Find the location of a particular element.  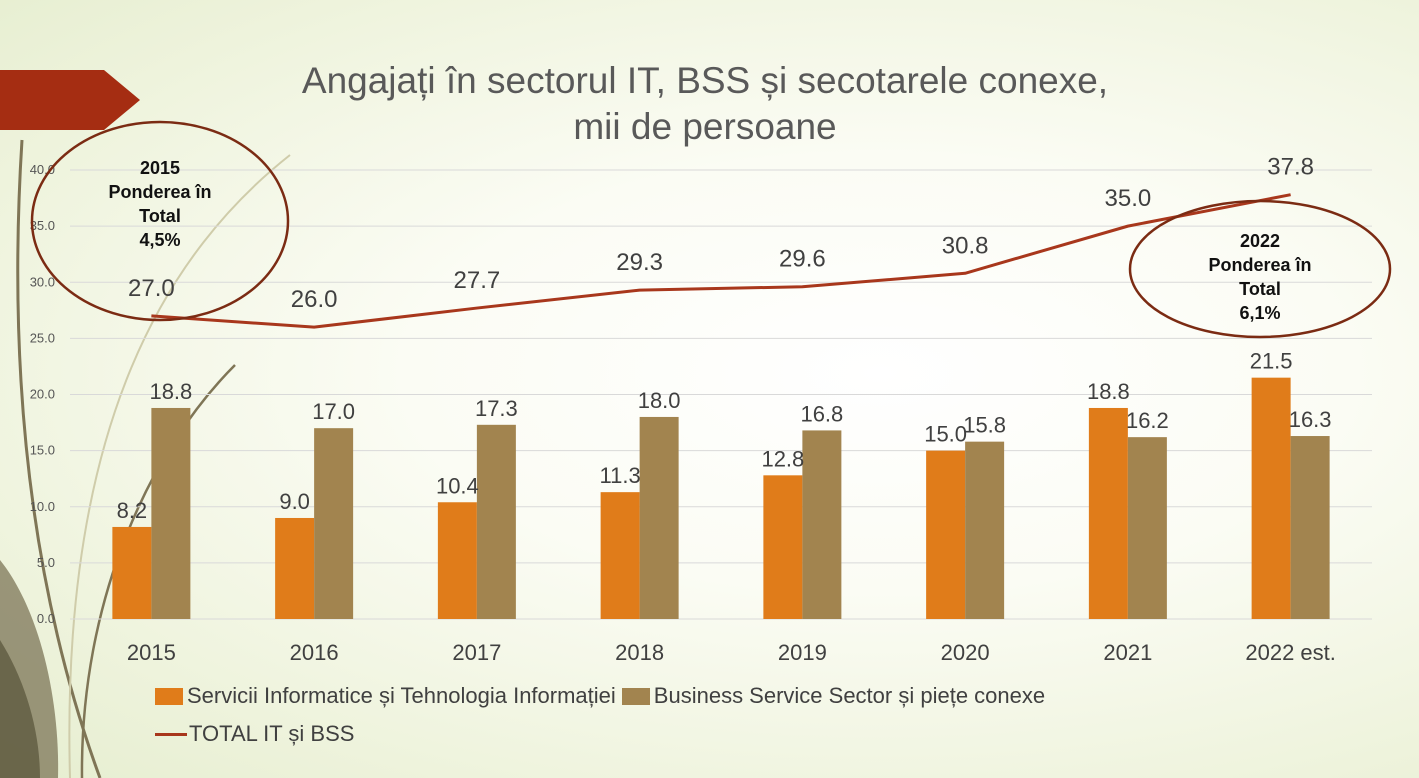

data-label-it: 10.4 is located at coordinates (457, 485).